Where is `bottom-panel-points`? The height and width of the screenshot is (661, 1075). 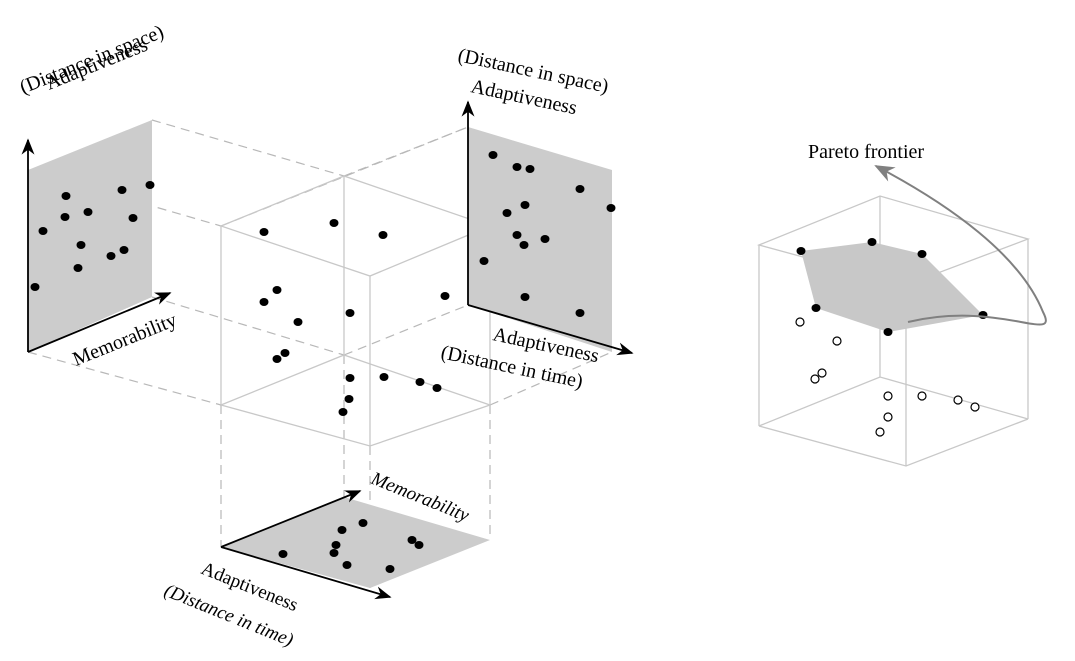
bottom-panel-points is located at coordinates (351, 546).